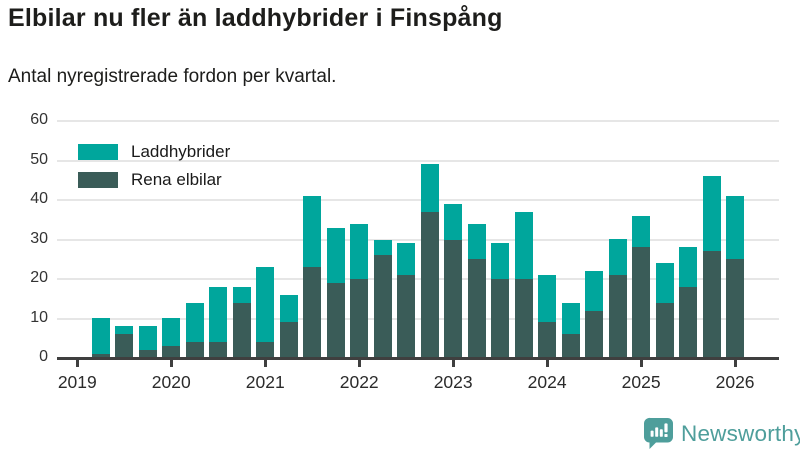 The image size is (800, 450). I want to click on y-axis-label-40: 40, so click(39, 198).